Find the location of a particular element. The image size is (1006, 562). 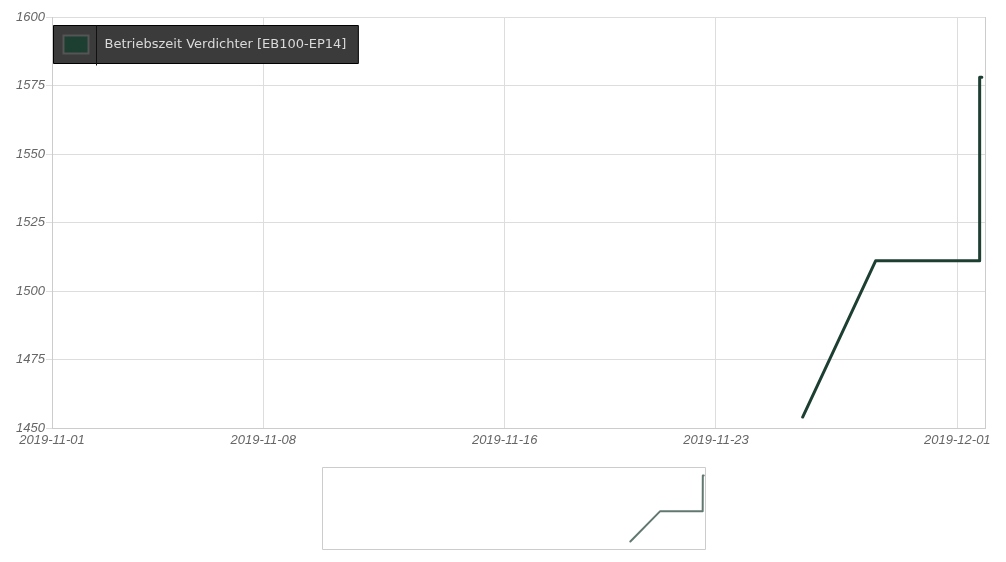

x-tick-label: 2019-11-01 is located at coordinates (51, 440).